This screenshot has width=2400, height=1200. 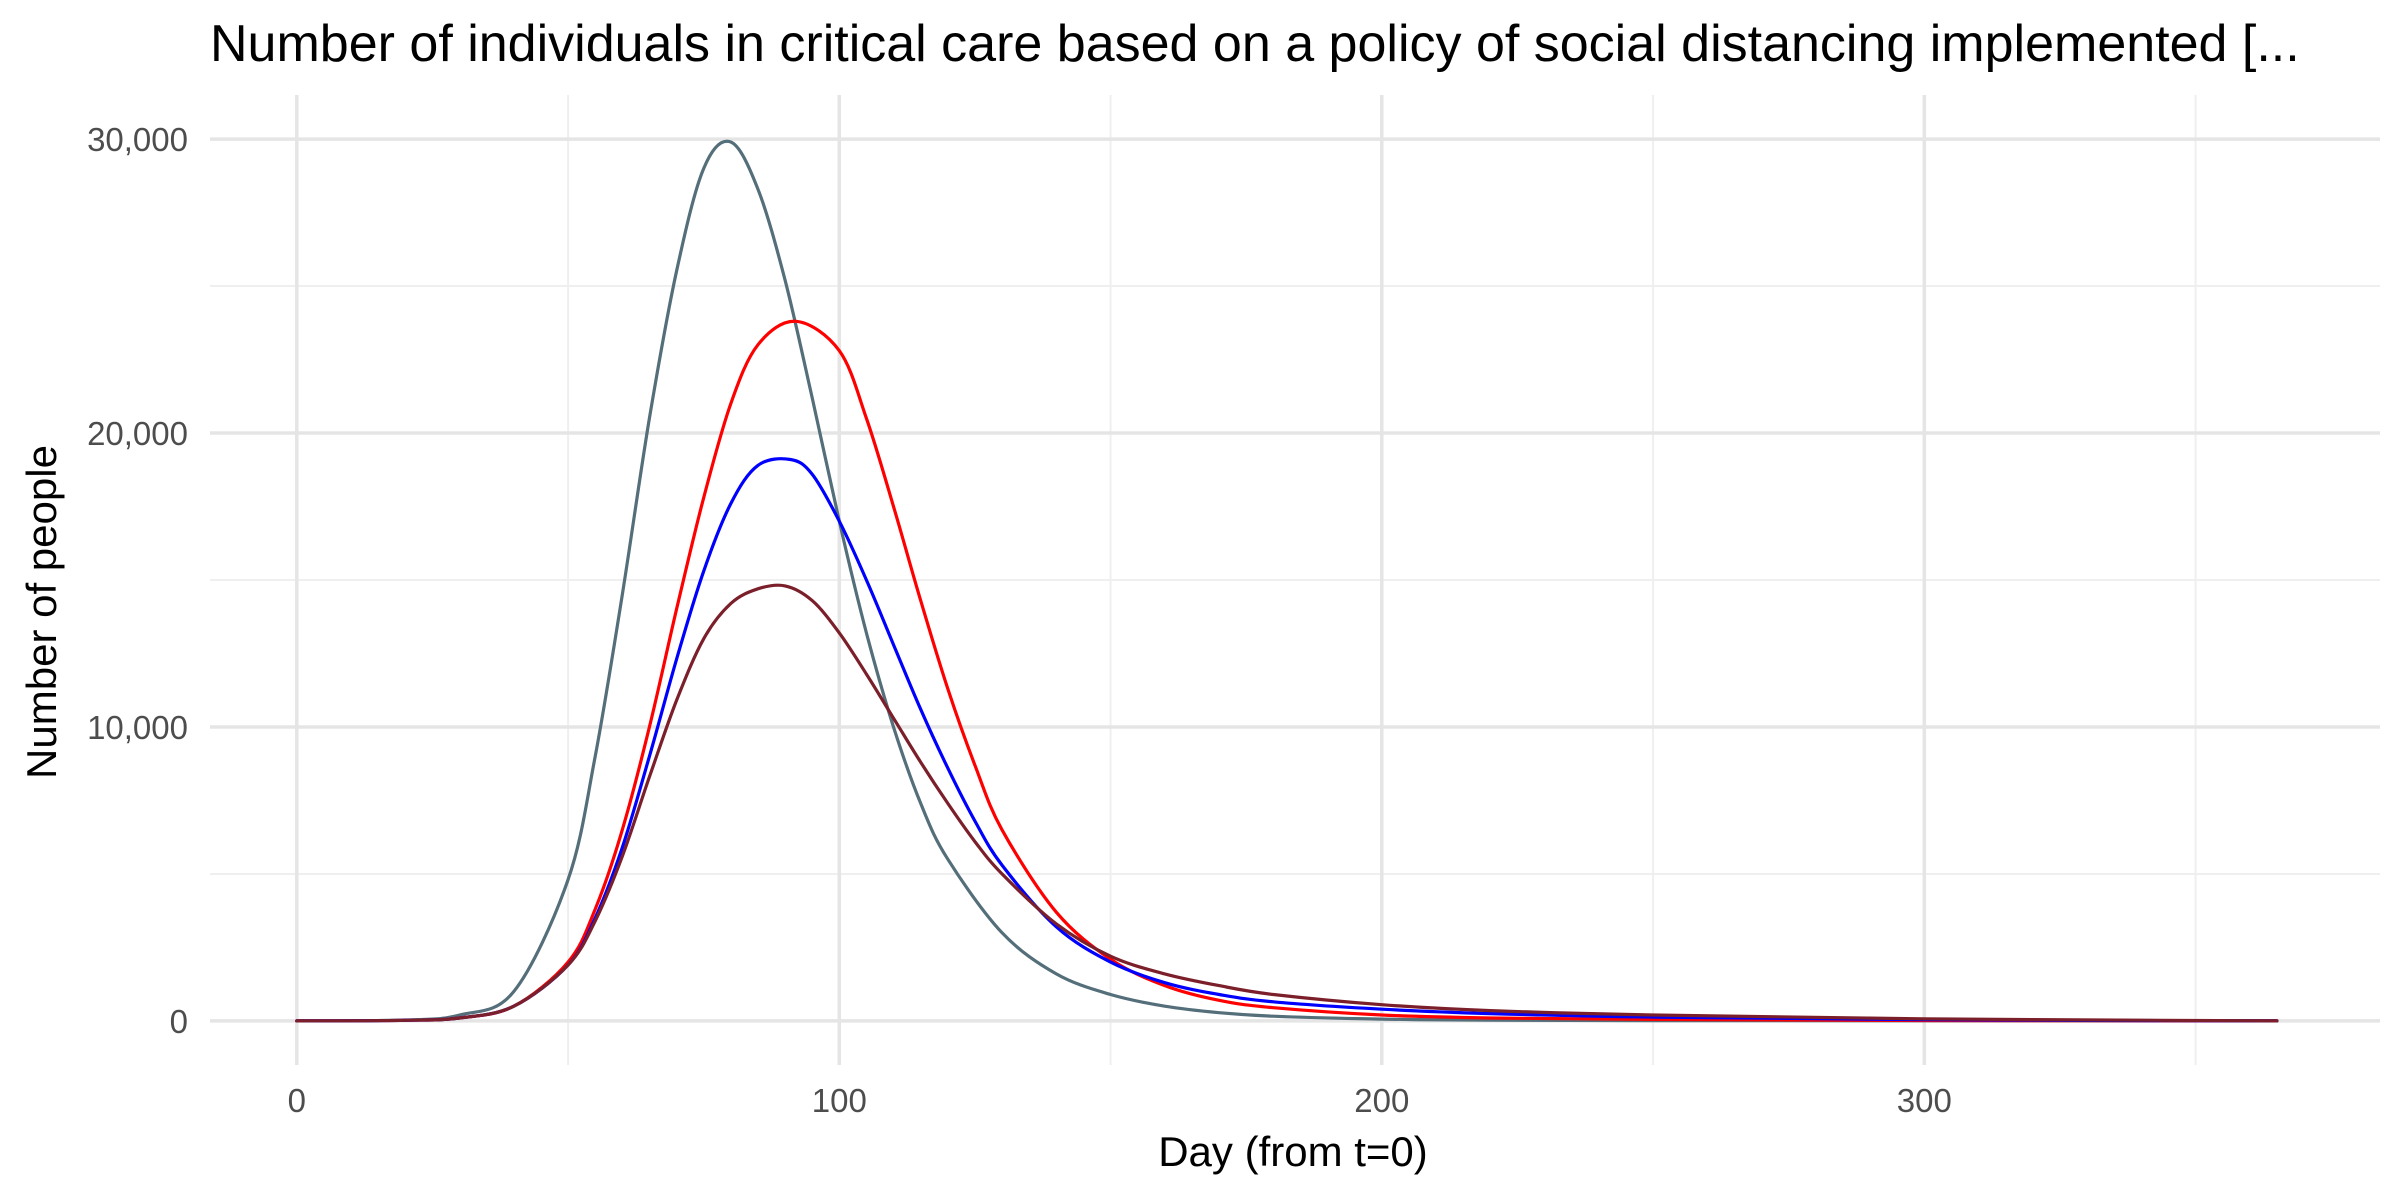 I want to click on y-tick-label: 30,000, so click(x=137, y=139).